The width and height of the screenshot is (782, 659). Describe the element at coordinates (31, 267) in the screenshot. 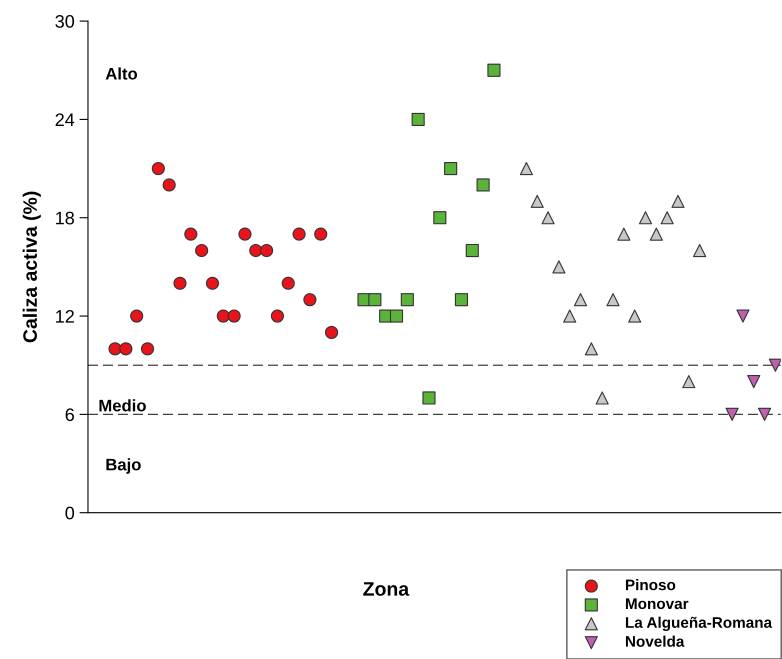

I see `y-axis-title: Caliza activa (%)` at that location.